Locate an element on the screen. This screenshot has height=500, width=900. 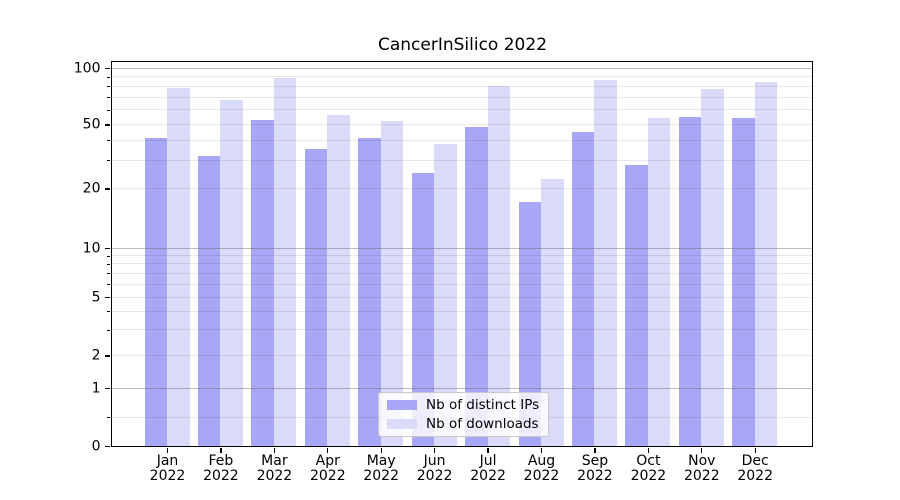
y-tick-label: 100 is located at coordinates (87, 68).